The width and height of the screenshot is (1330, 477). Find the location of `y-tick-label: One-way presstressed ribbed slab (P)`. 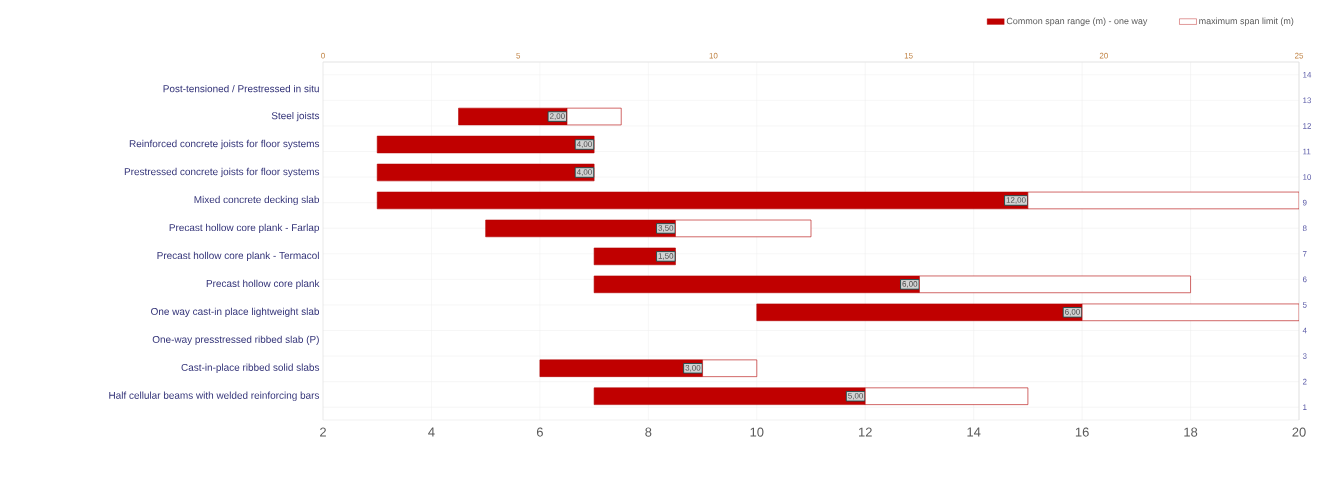

y-tick-label: One-way presstressed ribbed slab (P) is located at coordinates (235, 340).